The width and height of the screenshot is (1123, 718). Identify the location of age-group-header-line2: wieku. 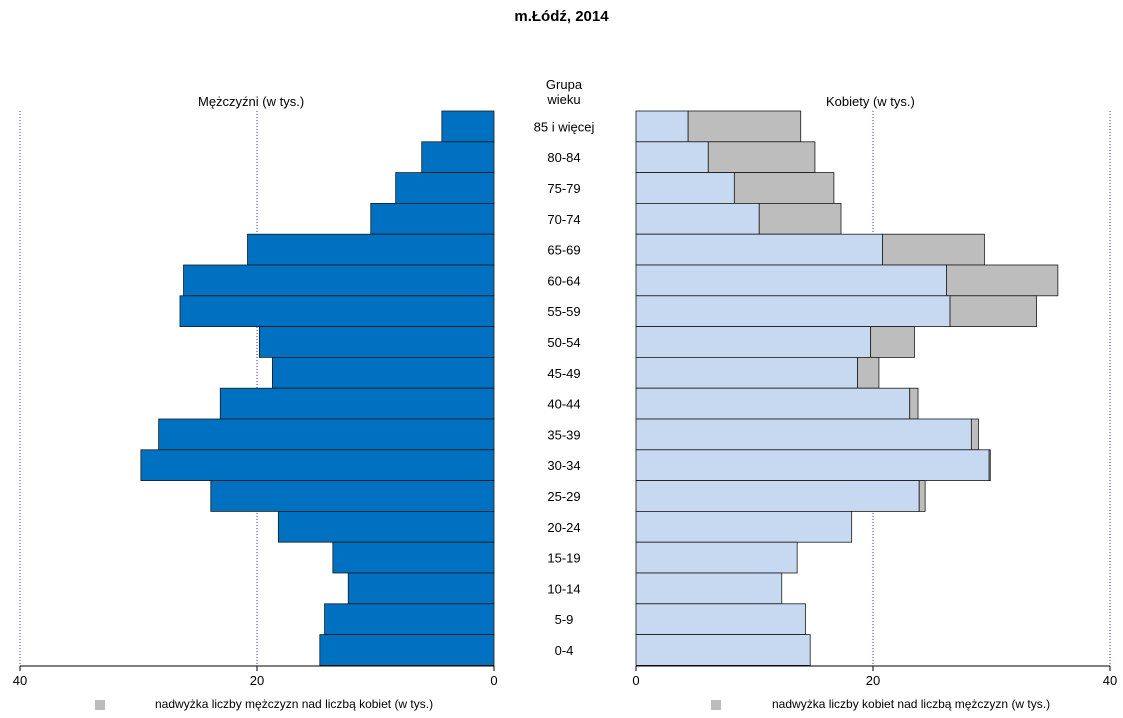
(564, 99).